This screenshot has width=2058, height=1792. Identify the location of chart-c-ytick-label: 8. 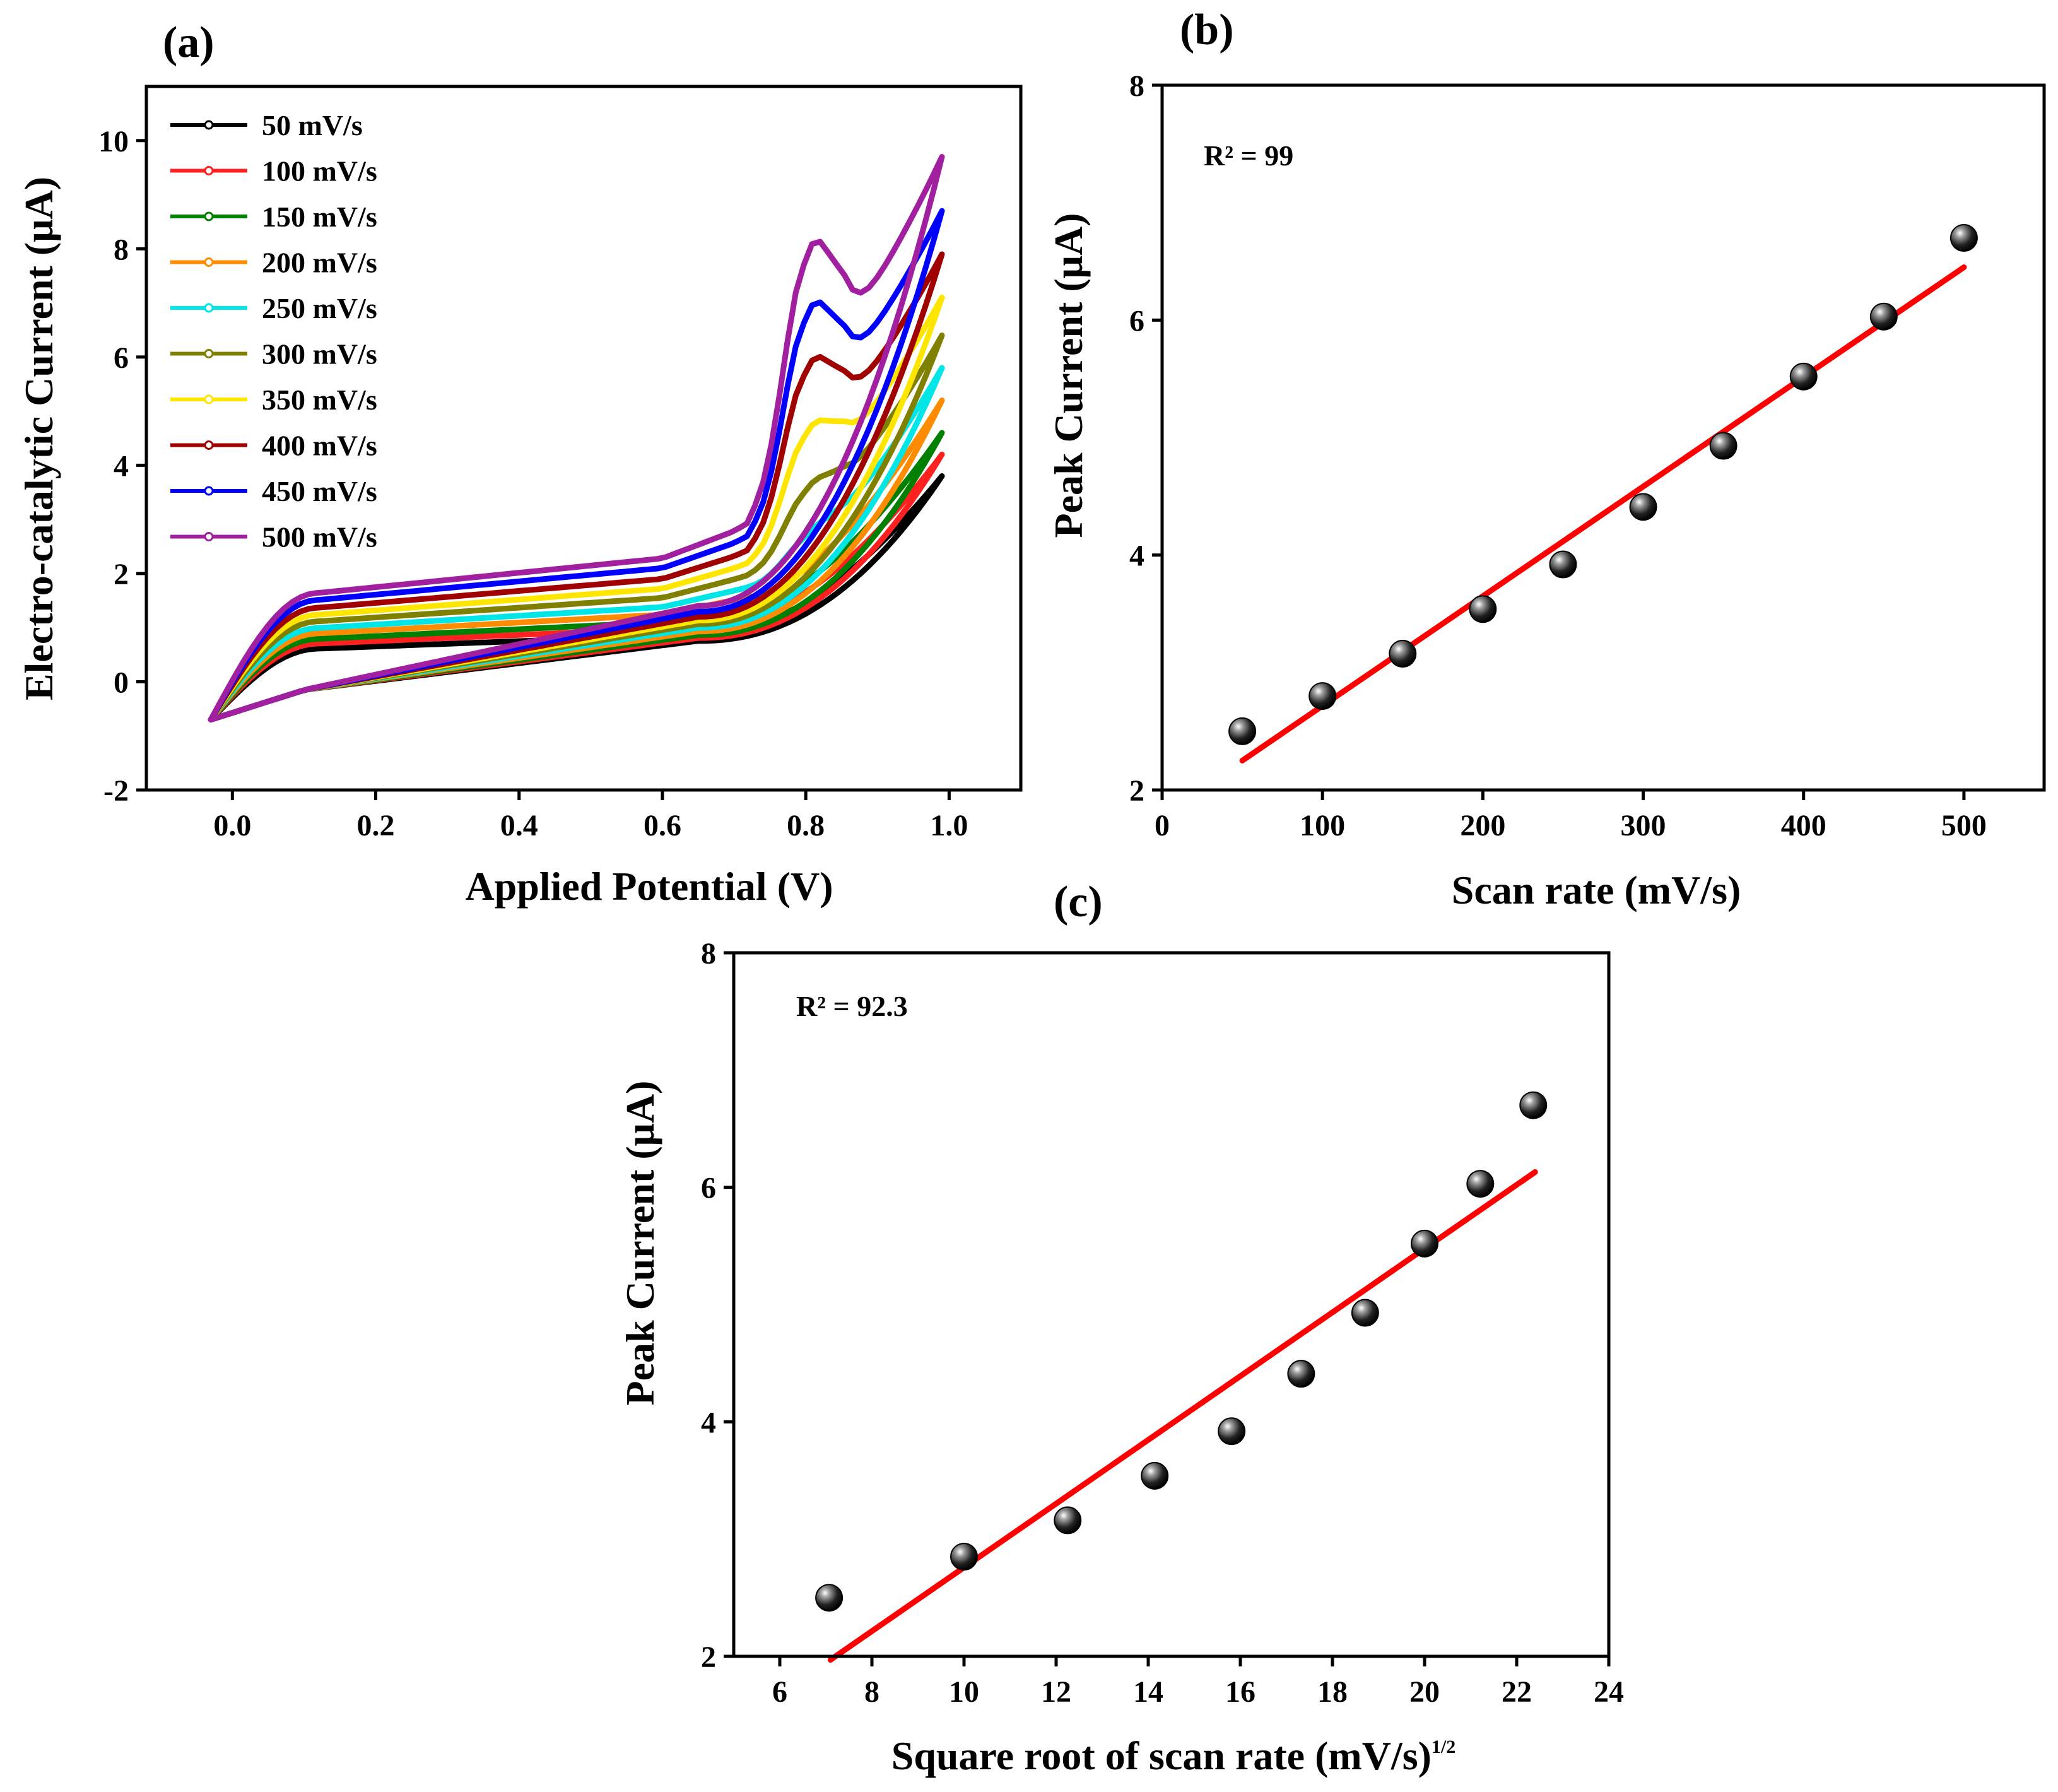
(708, 953).